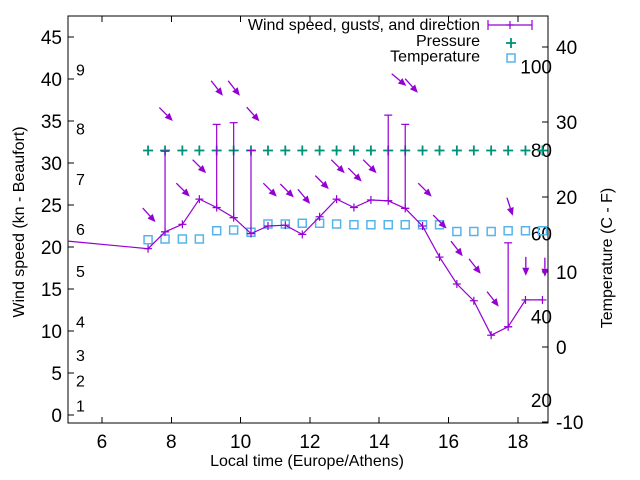 Image resolution: width=640 pixels, height=480 pixels. Describe the element at coordinates (541, 401) in the screenshot. I see `fahrenheit-scale-label: 20` at that location.